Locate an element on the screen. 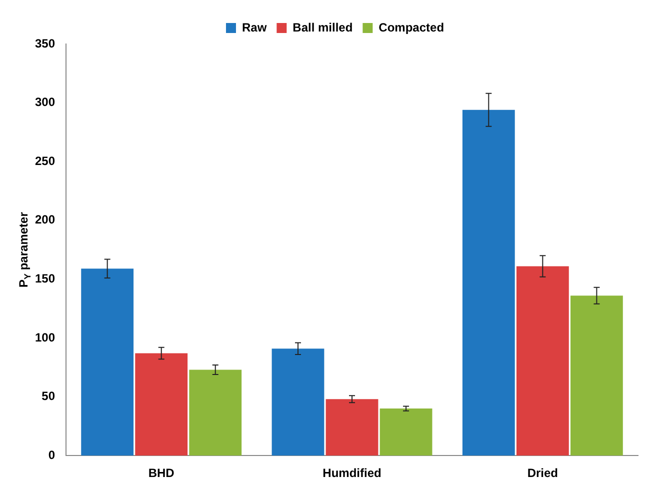 This screenshot has width=660, height=496. y-tick-label: 50 is located at coordinates (49, 396).